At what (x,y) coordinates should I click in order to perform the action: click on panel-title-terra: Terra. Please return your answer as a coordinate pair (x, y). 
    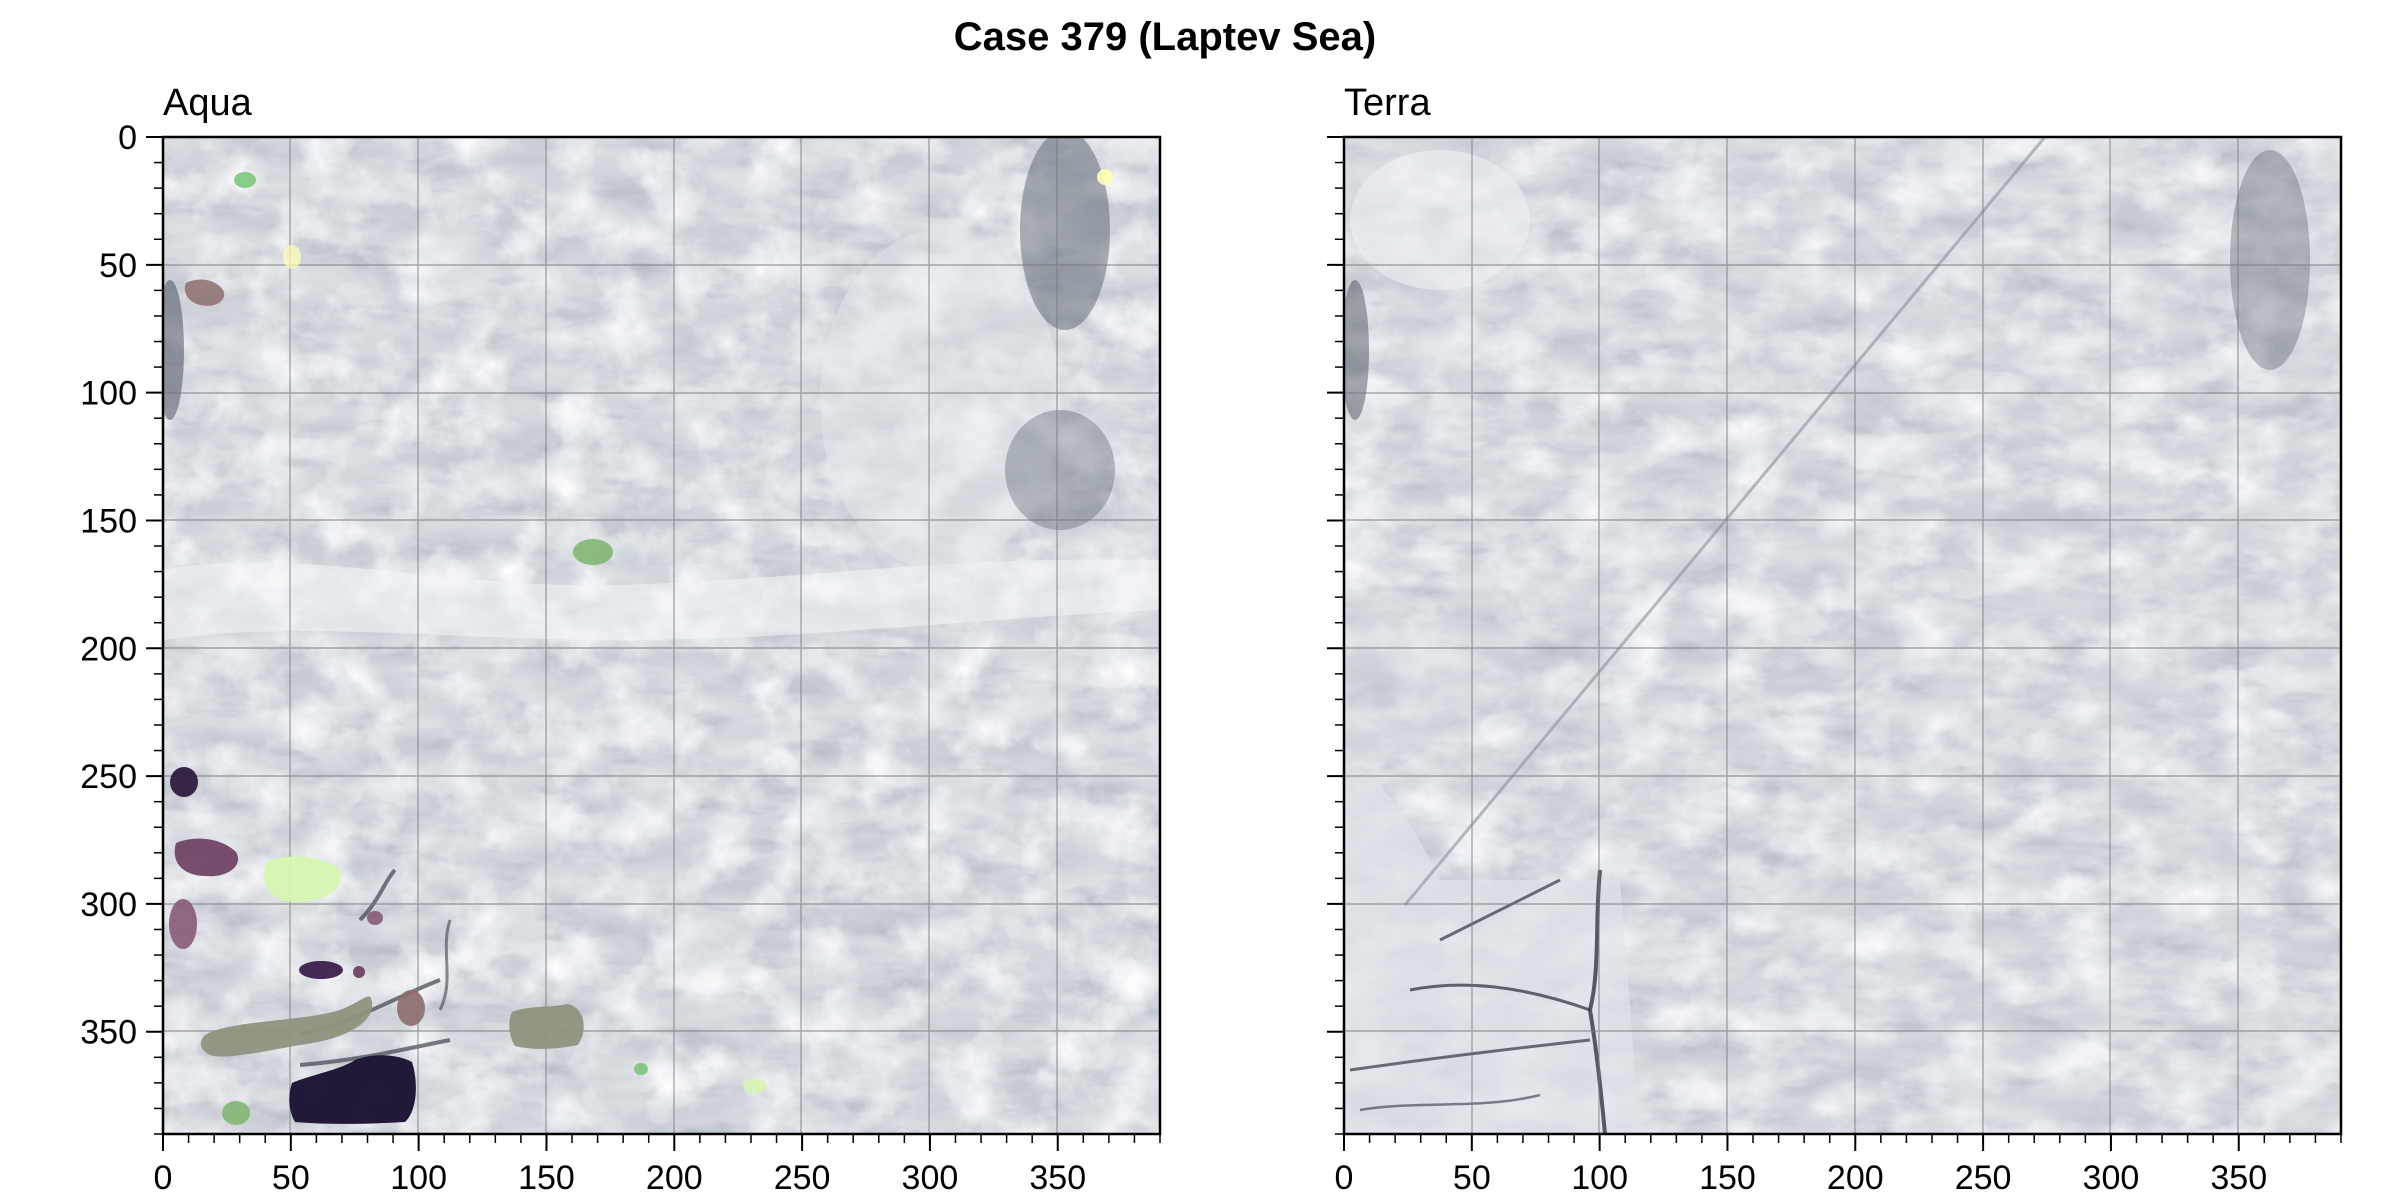
    Looking at the image, I should click on (1387, 103).